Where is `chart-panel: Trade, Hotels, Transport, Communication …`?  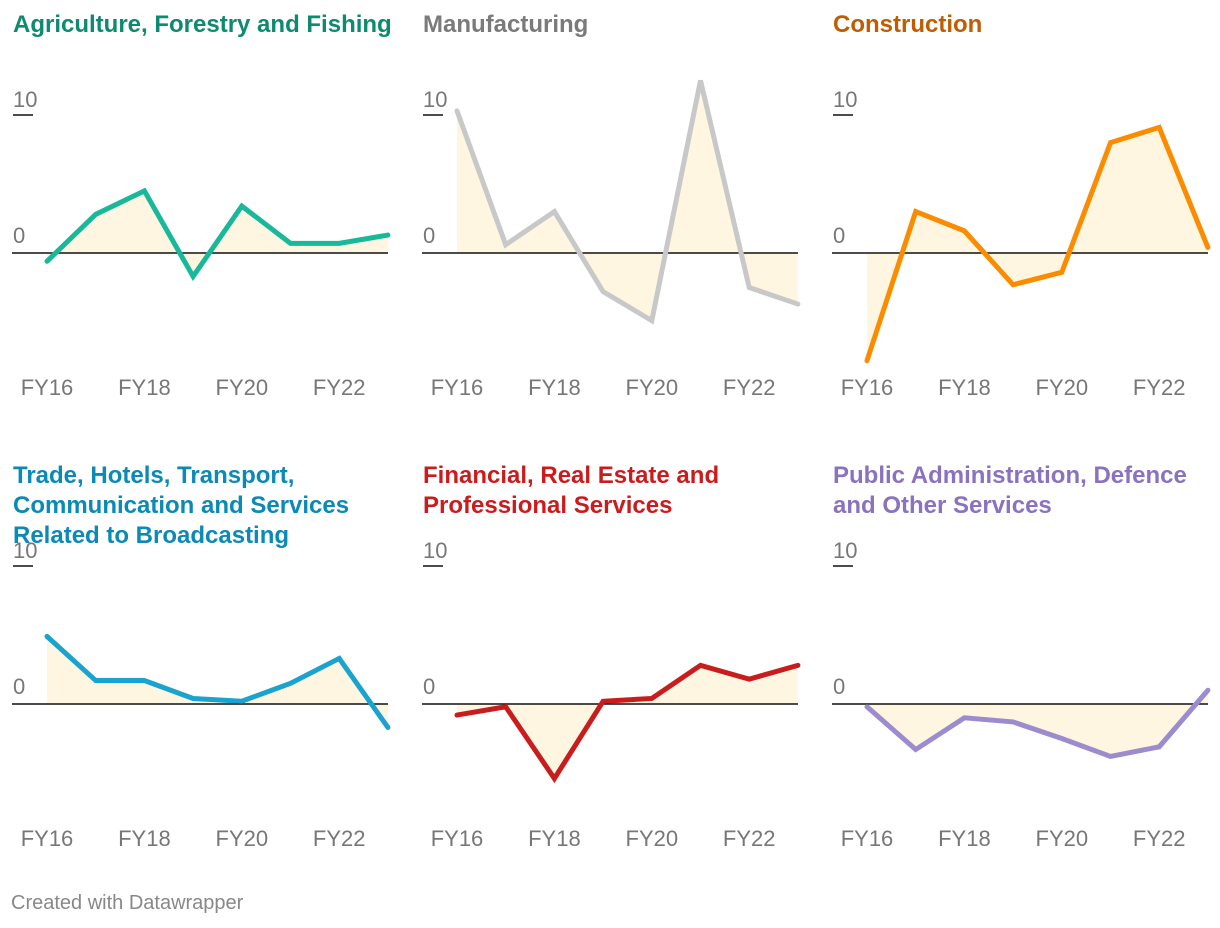
chart-panel: Trade, Hotels, Transport, Communication … is located at coordinates (195, 661).